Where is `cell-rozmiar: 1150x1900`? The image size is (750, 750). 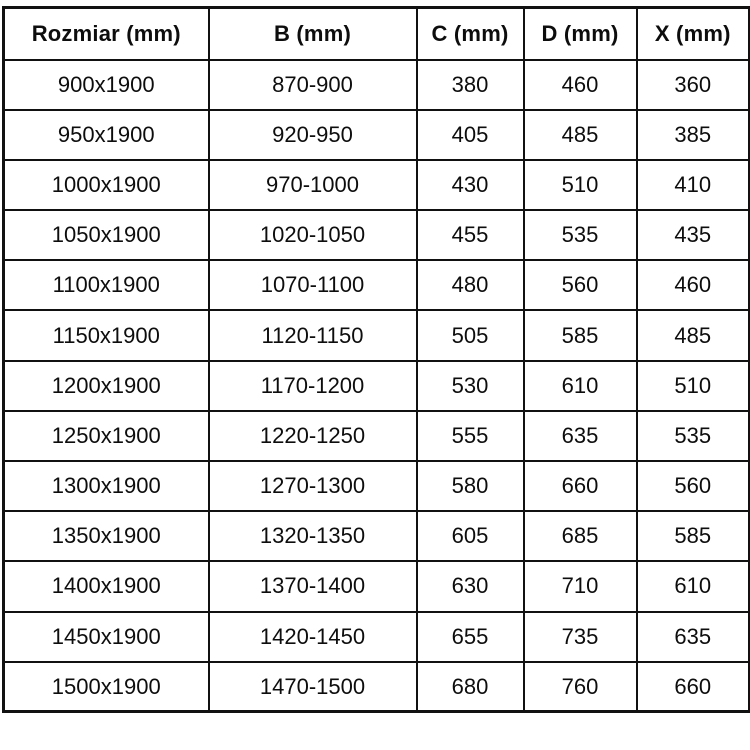 cell-rozmiar: 1150x1900 is located at coordinates (106, 335).